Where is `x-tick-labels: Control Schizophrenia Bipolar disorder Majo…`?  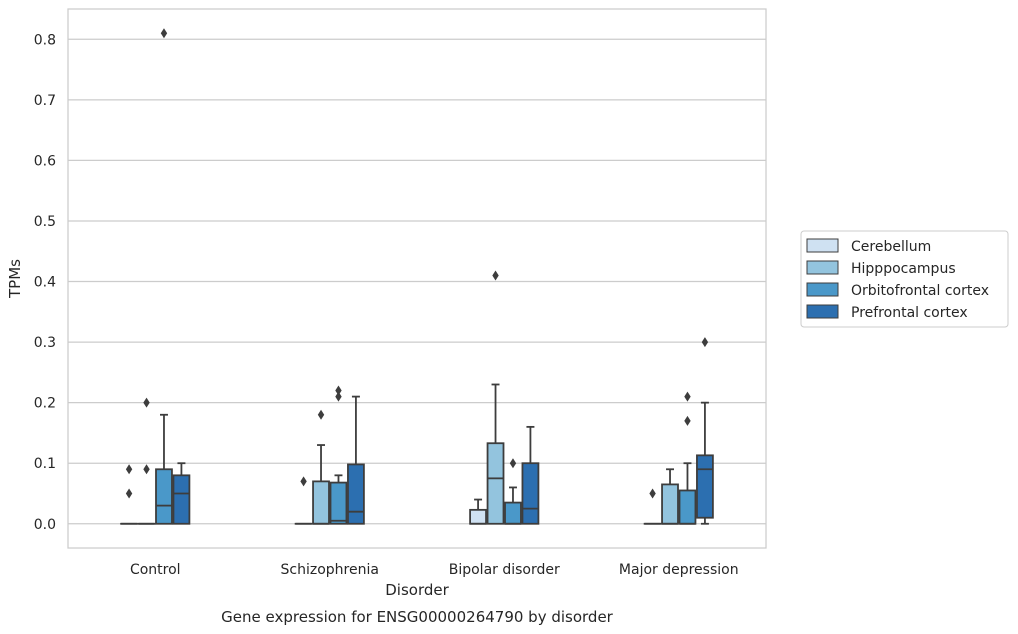
x-tick-labels: Control Schizophrenia Bipolar disorder Majo… is located at coordinates (434, 570).